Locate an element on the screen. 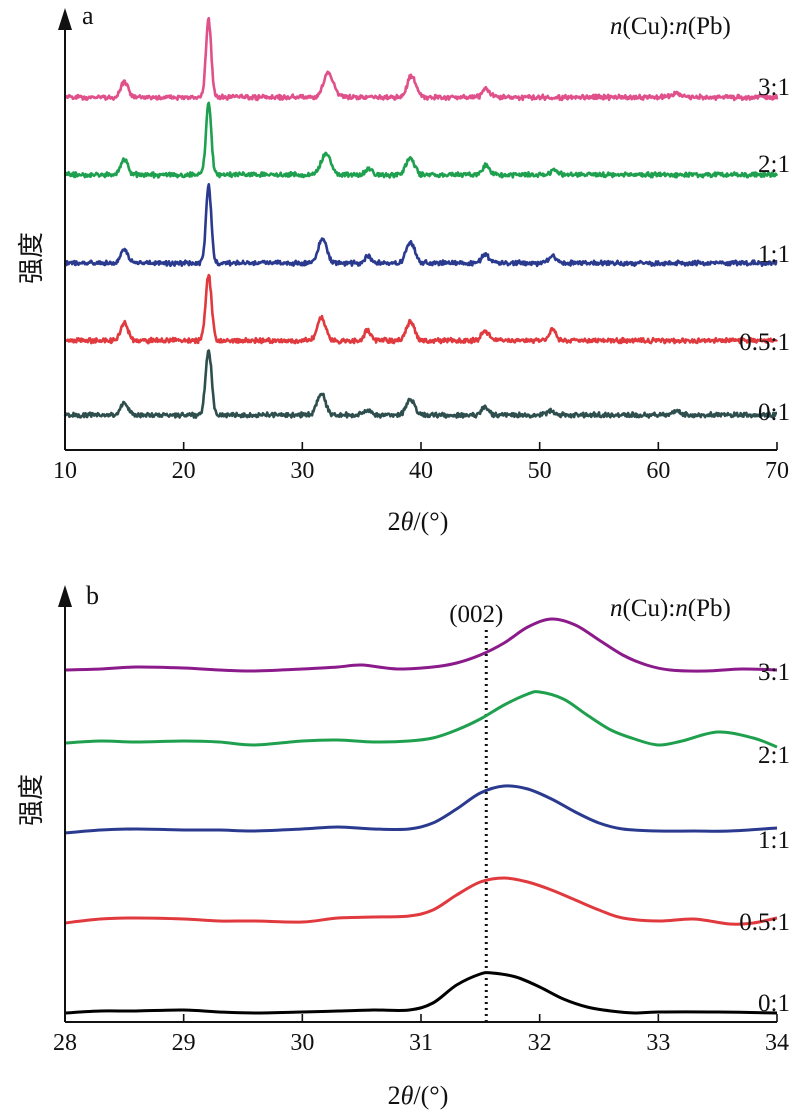  panel-b-reference: (002) is located at coordinates (476, 811).